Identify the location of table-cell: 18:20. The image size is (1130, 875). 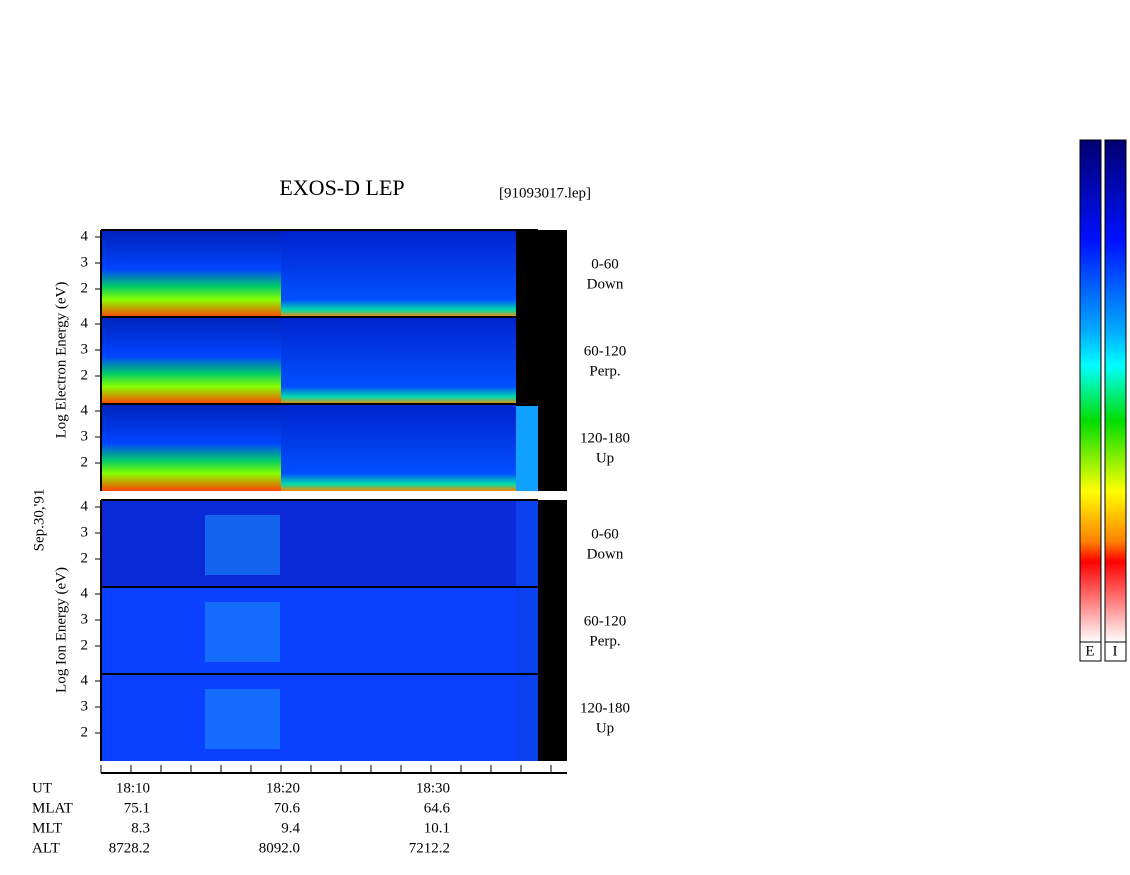
(283, 788).